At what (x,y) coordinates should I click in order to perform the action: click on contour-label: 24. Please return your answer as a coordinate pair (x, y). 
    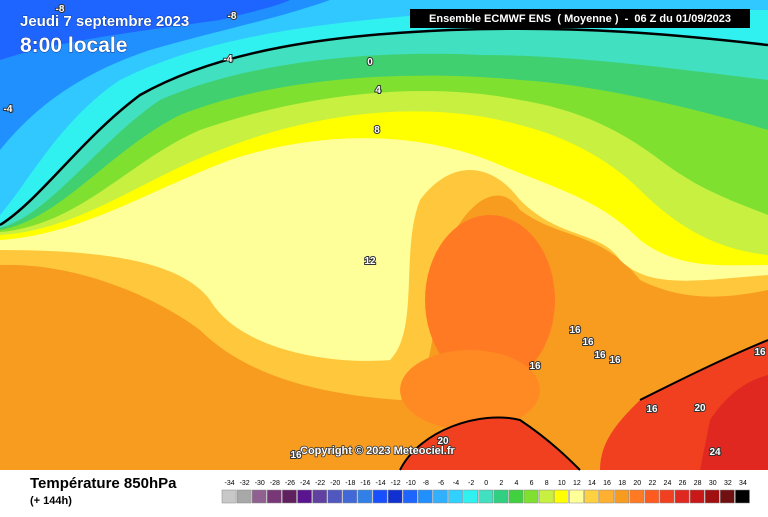
    Looking at the image, I should click on (715, 452).